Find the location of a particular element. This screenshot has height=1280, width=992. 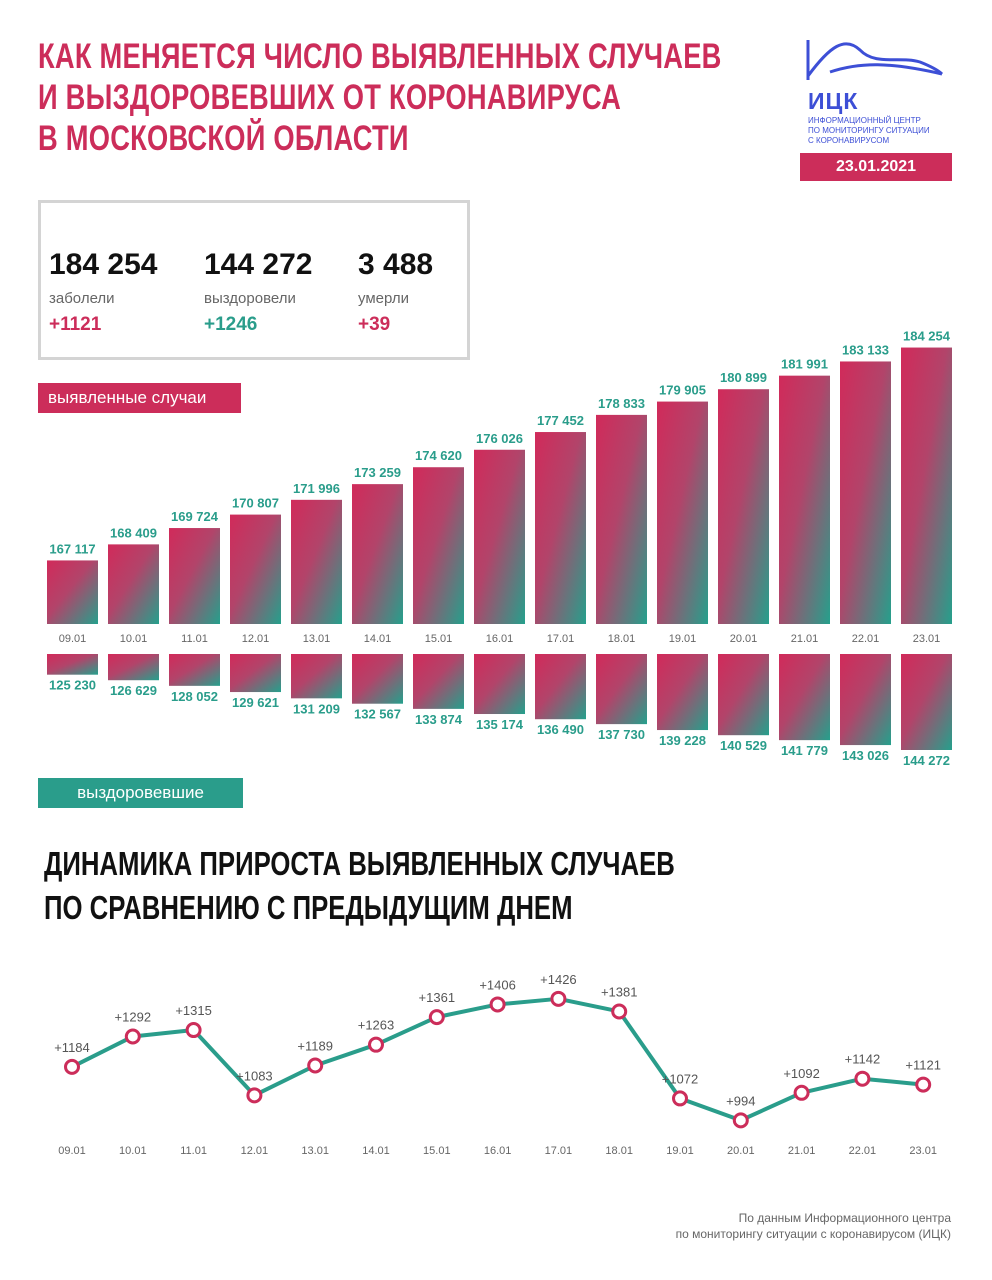

growth-point-label: +1121 is located at coordinates (923, 1065).